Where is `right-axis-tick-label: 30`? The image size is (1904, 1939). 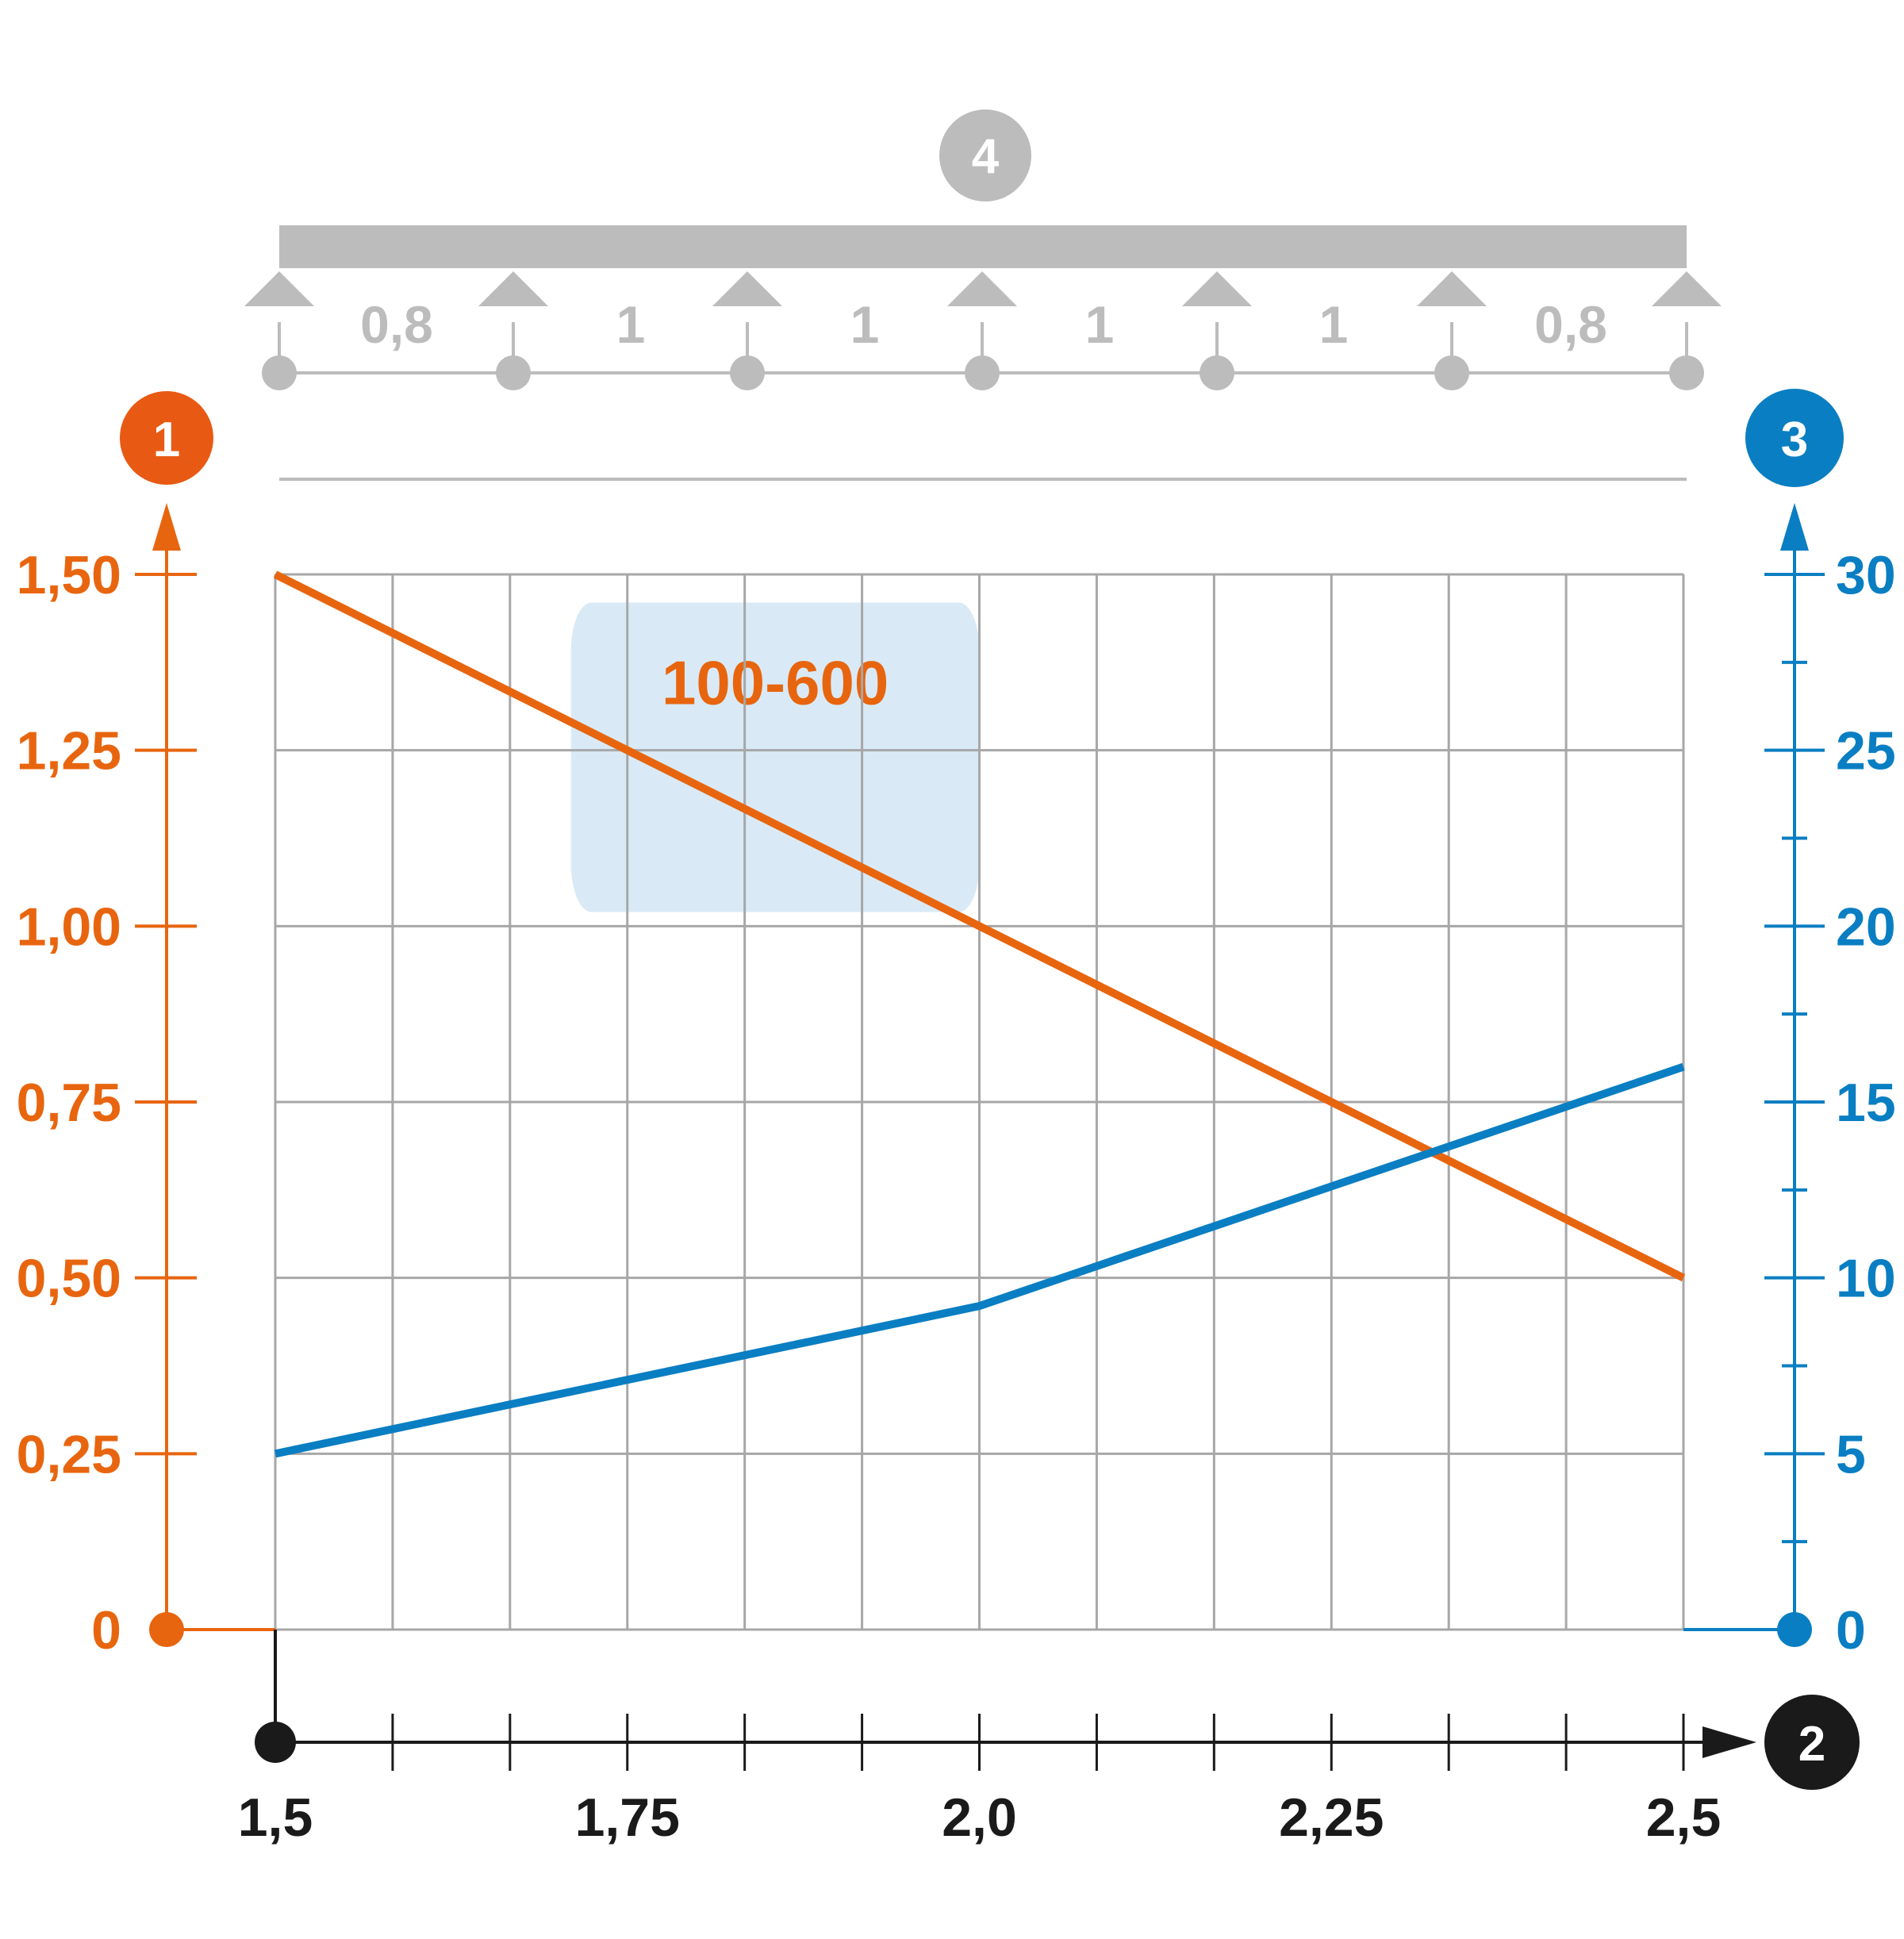
right-axis-tick-label: 30 is located at coordinates (1866, 575).